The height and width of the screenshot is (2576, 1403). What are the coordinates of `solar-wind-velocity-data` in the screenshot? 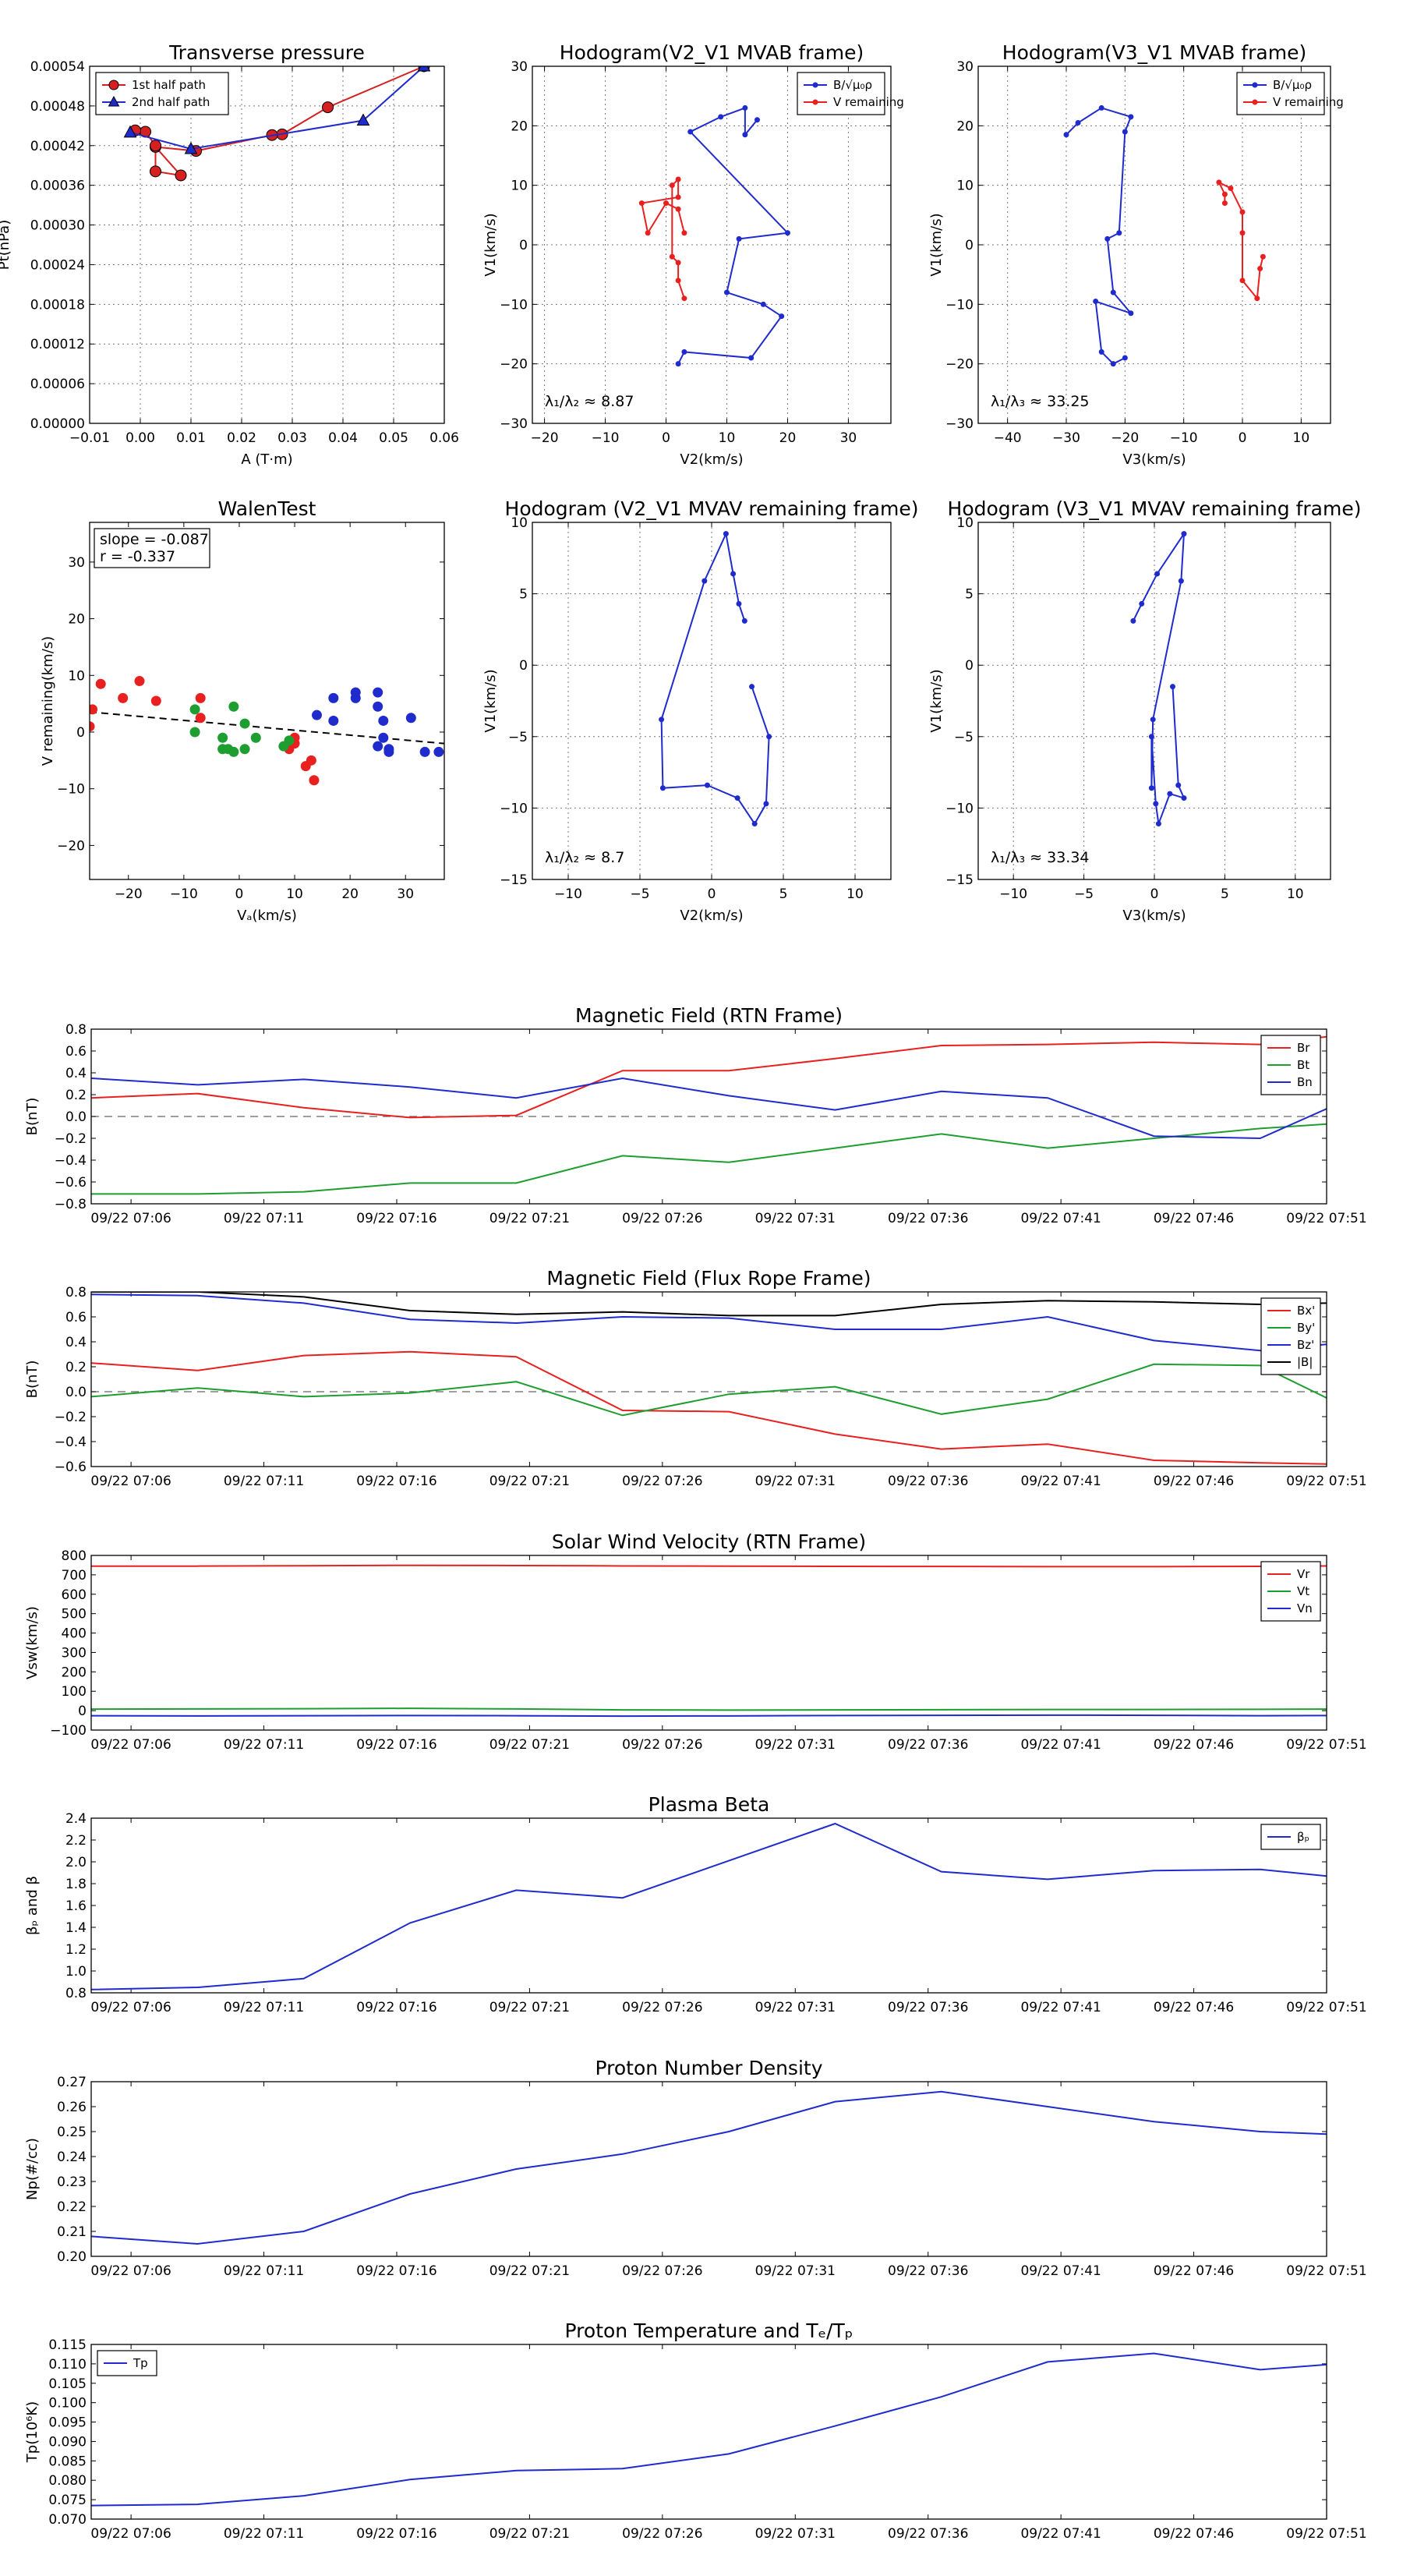 It's located at (709, 1641).